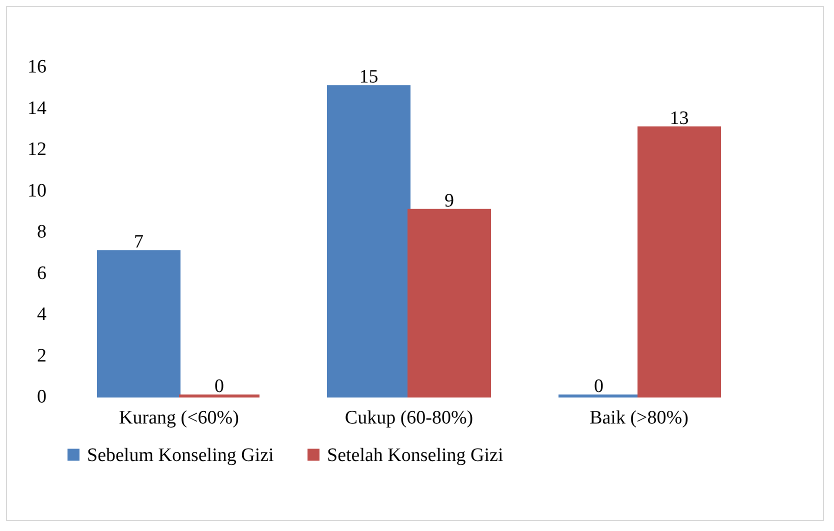  I want to click on y-tick-label: 8, so click(41, 232).